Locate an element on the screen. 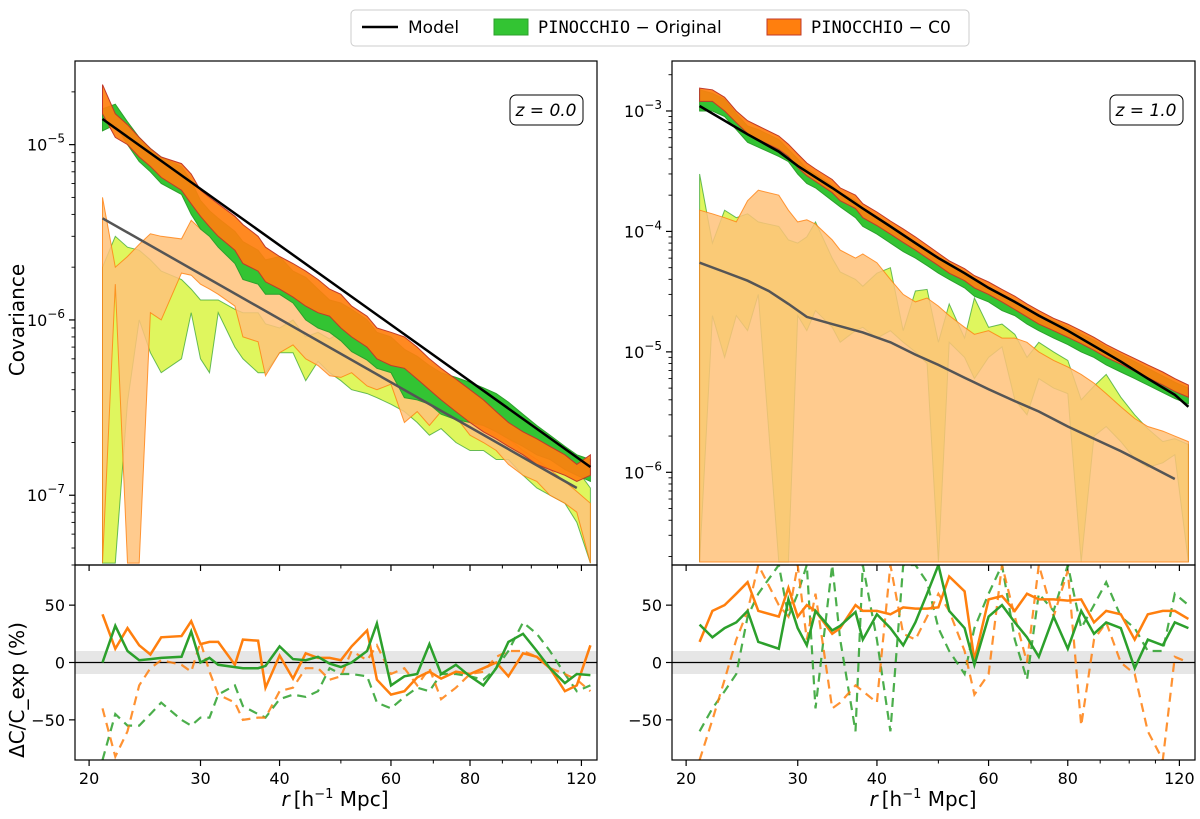 The width and height of the screenshot is (1200, 819). z1-ytick-label: 10⁻⁴ is located at coordinates (643, 229).